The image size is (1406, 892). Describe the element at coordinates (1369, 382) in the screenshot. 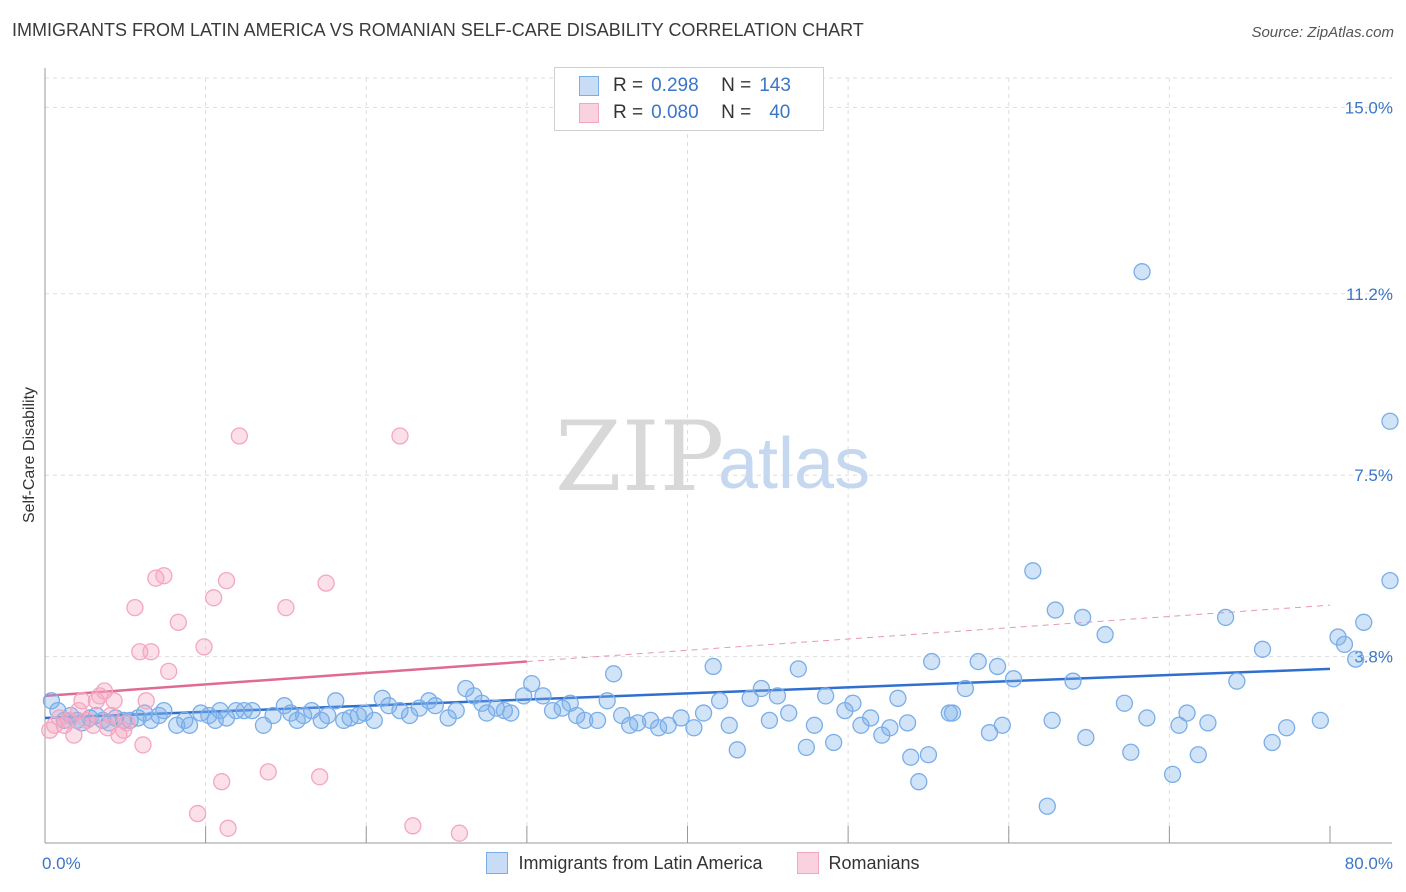

I see `y-tick-labels: 3.8% 7.5% 11.2% 15.0%` at that location.